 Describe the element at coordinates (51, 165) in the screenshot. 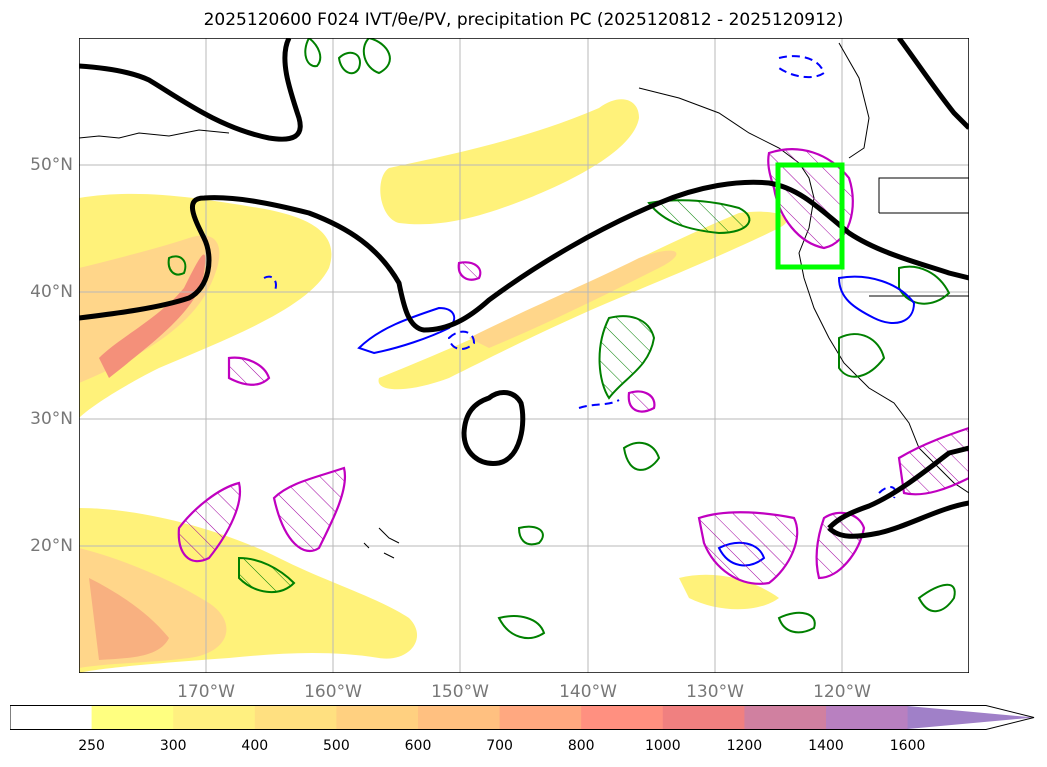

I see `lat-label-50n: 50°N` at that location.